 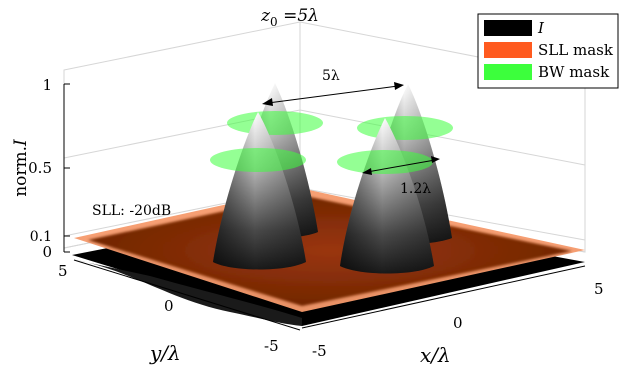 I want to click on z-tick-label: 0.1, so click(x=41, y=237).